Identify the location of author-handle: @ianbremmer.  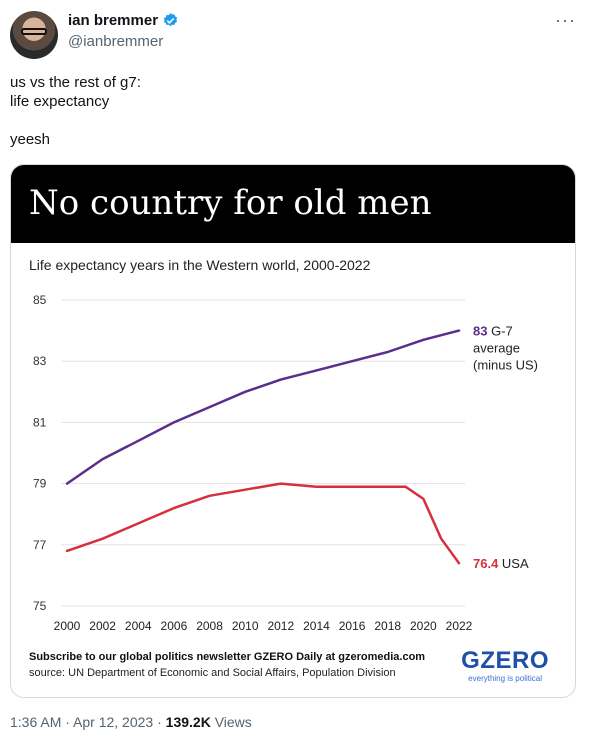
(116, 41).